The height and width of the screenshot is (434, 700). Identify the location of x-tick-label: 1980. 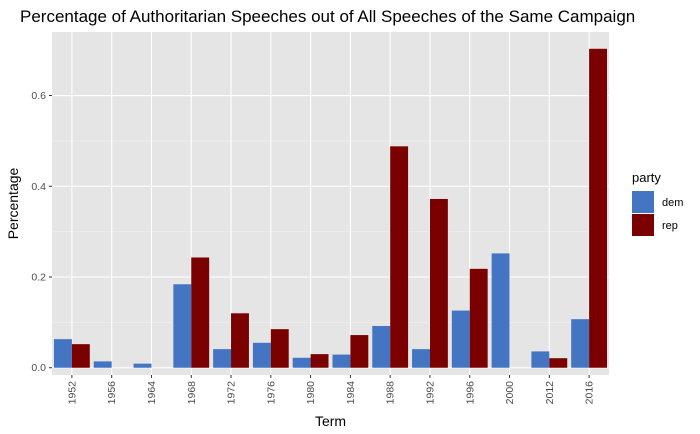
(311, 393).